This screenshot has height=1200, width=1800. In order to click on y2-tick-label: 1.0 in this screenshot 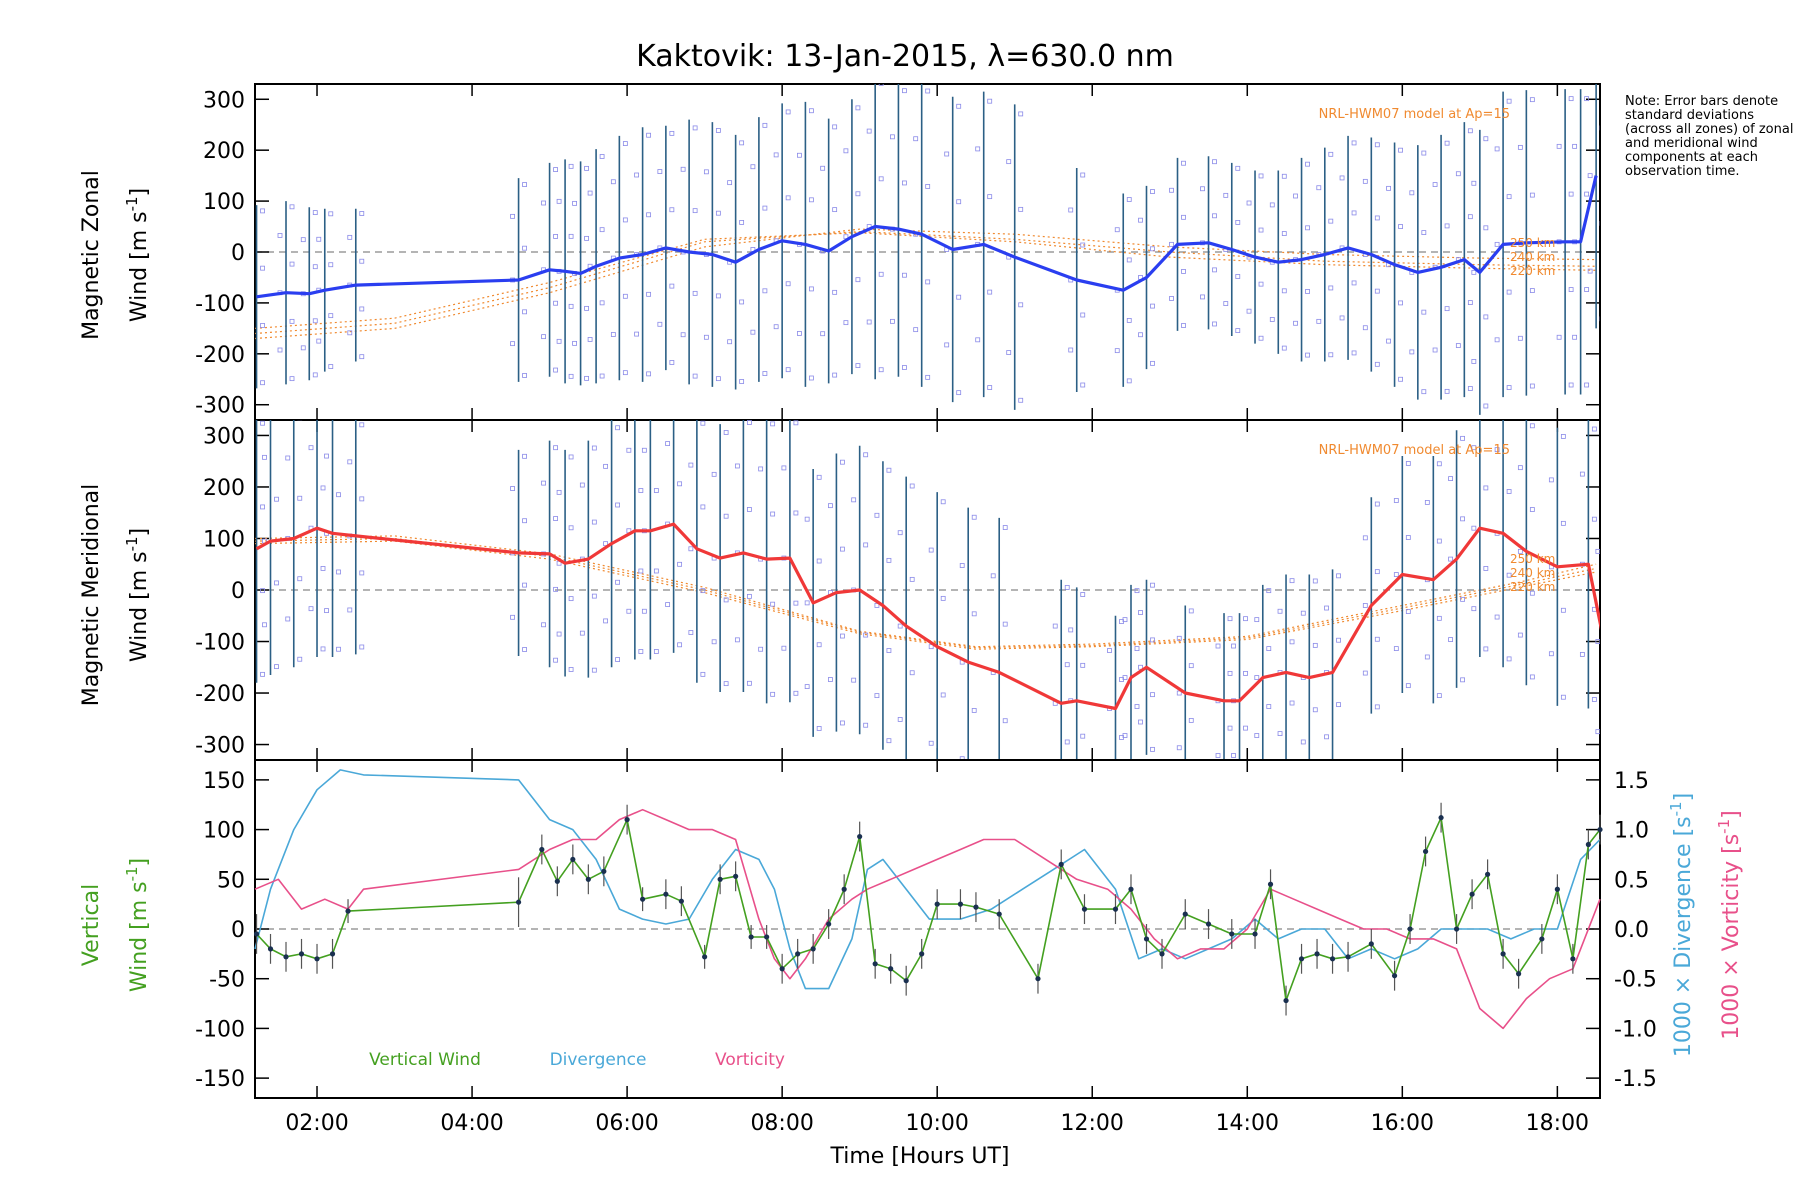, I will do `click(1631, 831)`.